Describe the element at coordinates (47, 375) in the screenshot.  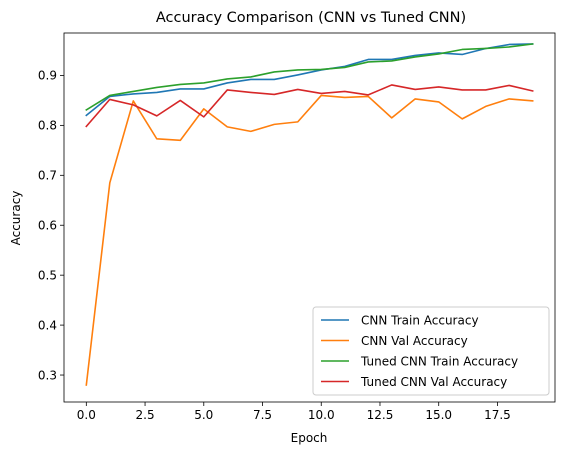
I see `y-tick-label: 0.3` at that location.